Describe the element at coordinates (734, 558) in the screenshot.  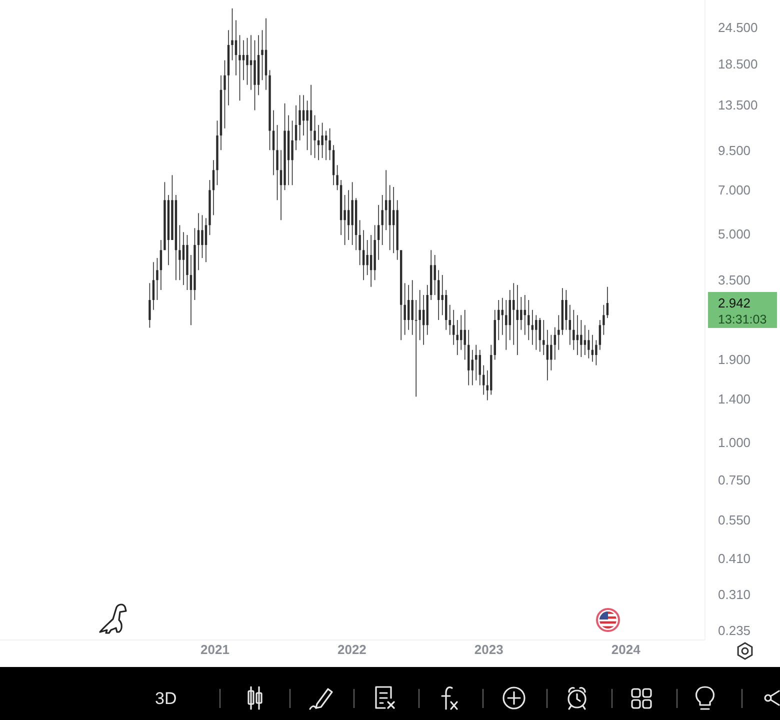
I see `y-tick-label: 0.410` at that location.